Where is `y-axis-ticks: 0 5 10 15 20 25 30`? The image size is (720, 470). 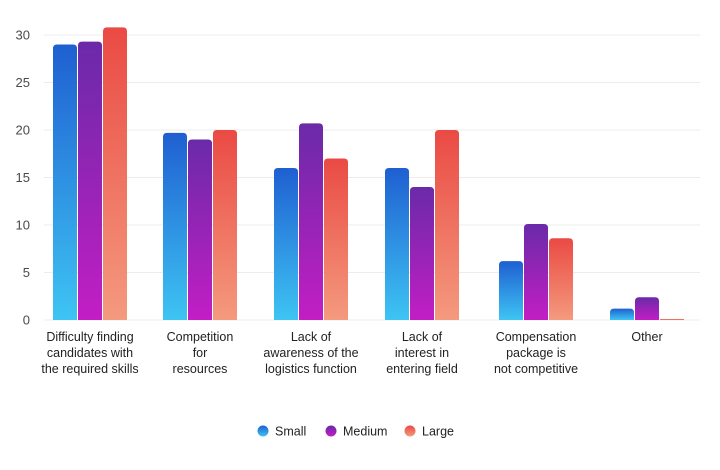
y-axis-ticks: 0 5 10 15 20 25 30 is located at coordinates (23, 178).